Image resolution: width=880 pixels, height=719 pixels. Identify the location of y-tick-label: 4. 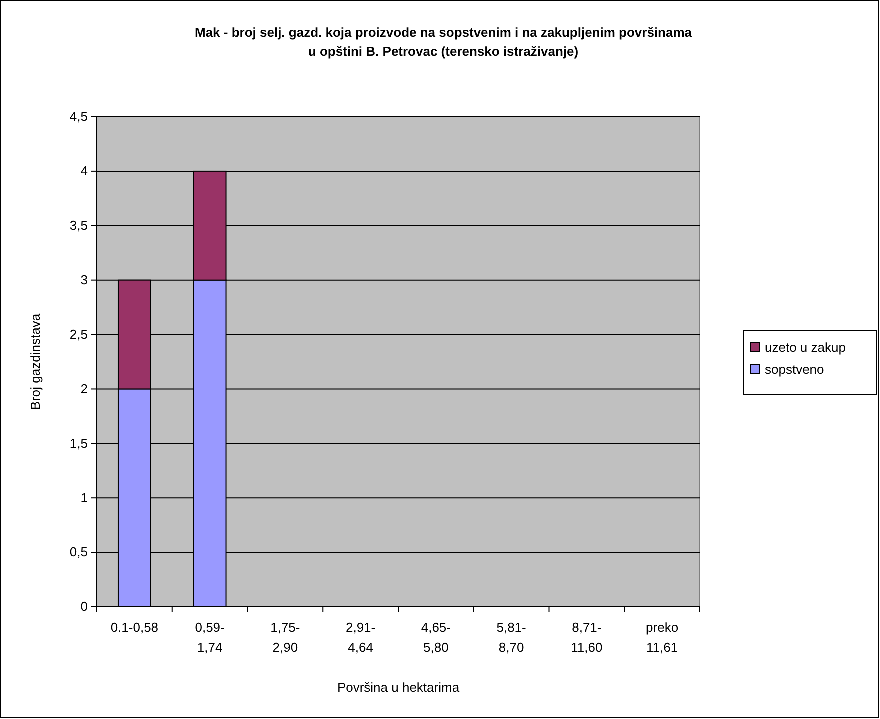
(84, 171).